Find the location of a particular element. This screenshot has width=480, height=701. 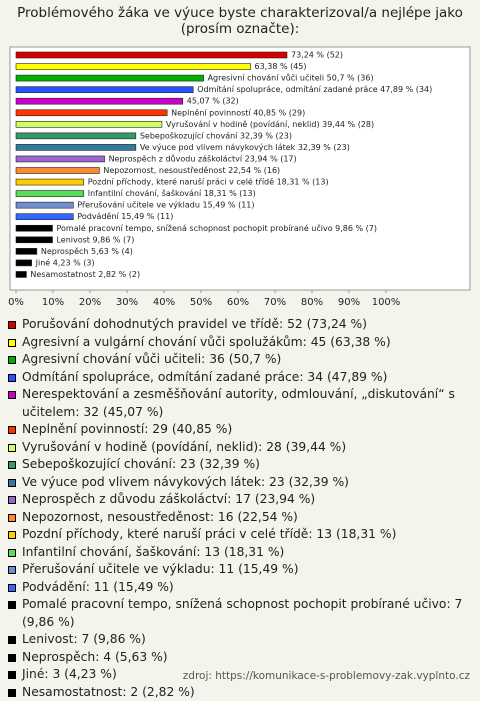

legend-item: Nesamostatnost: 2 (2,82 %) is located at coordinates (239, 692).